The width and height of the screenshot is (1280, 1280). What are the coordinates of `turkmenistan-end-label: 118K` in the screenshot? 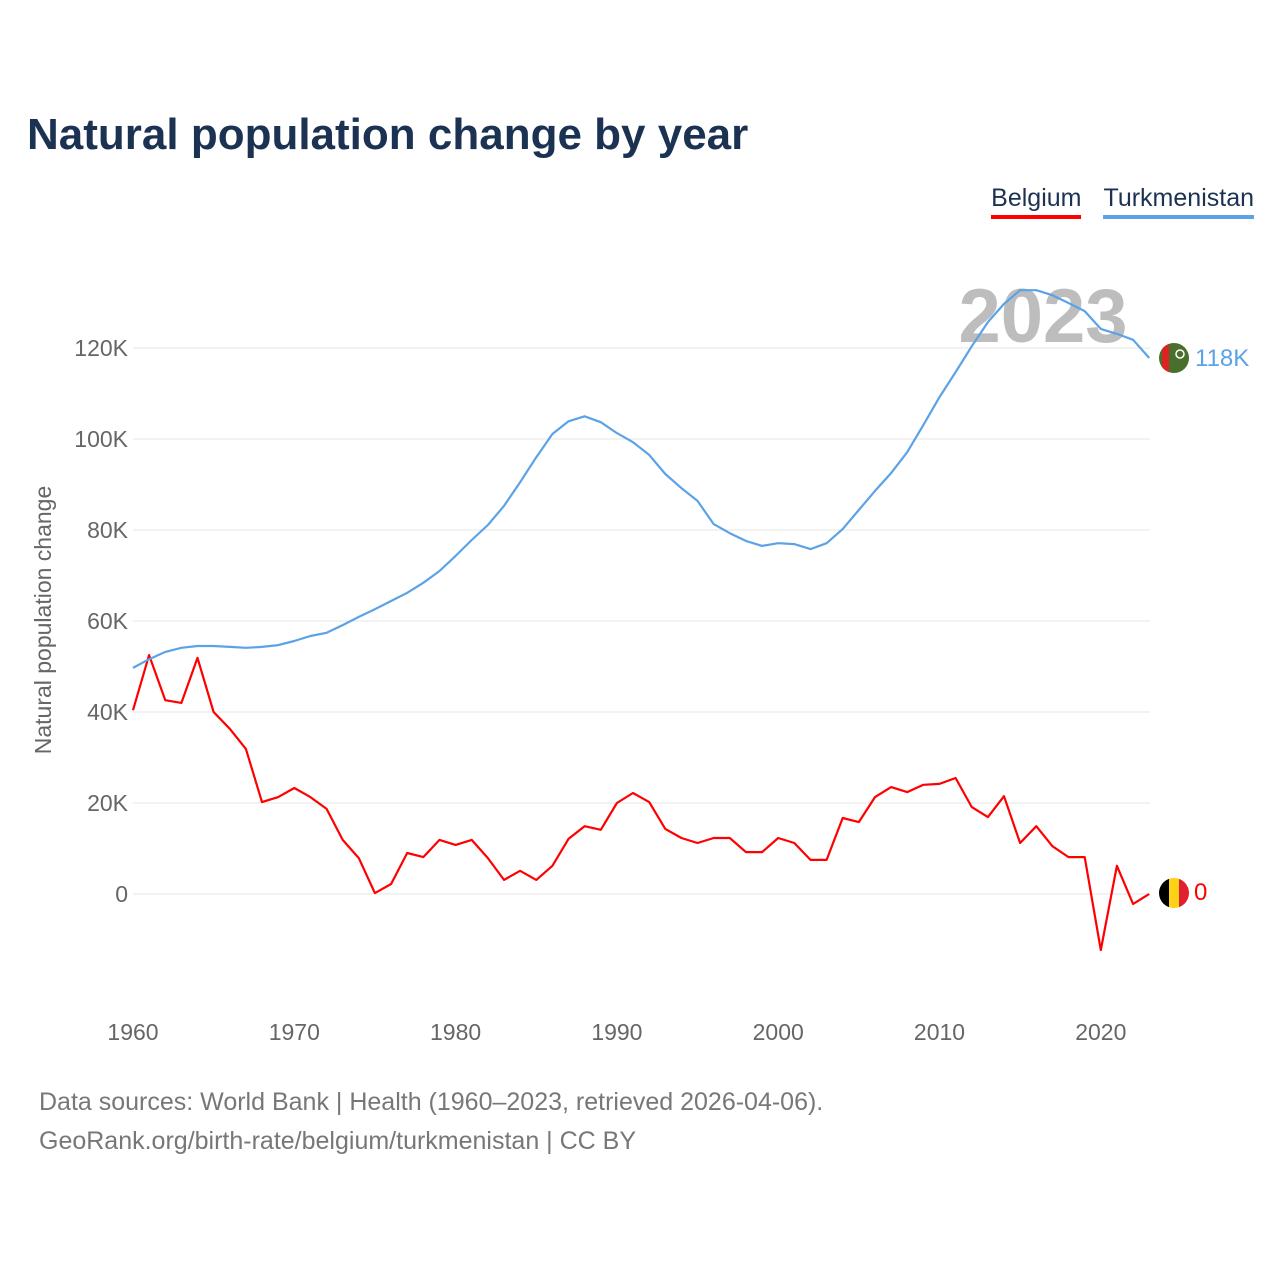 It's located at (1222, 358).